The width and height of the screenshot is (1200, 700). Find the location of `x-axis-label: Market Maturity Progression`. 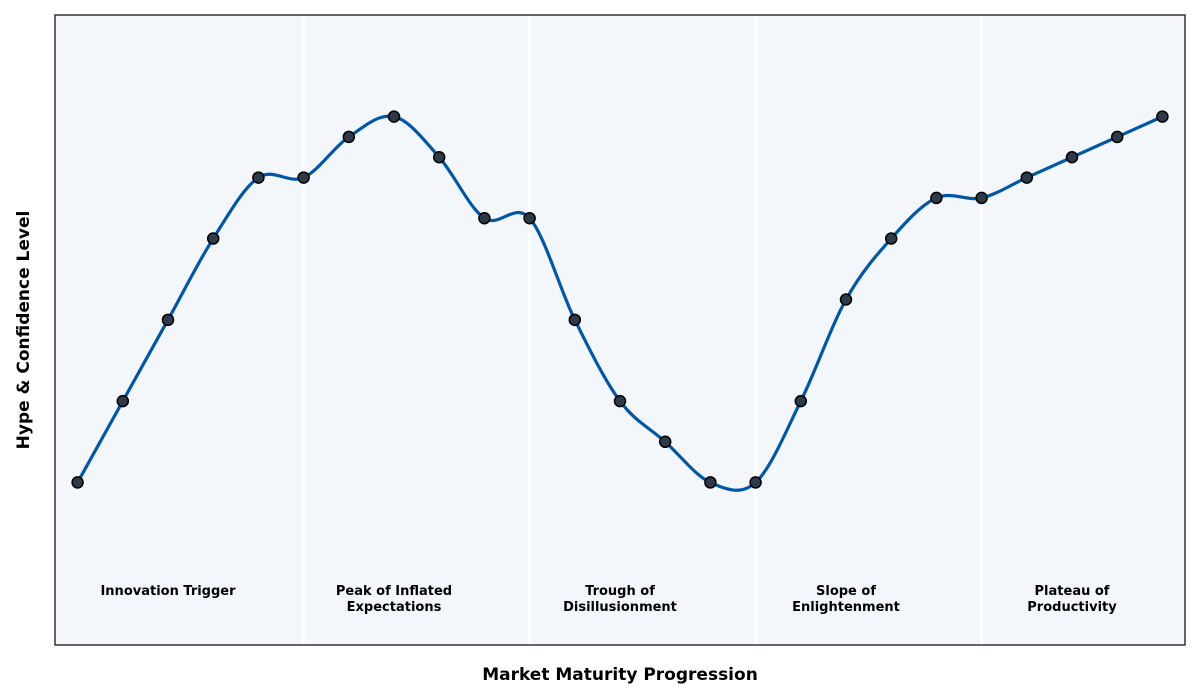

x-axis-label: Market Maturity Progression is located at coordinates (620, 675).